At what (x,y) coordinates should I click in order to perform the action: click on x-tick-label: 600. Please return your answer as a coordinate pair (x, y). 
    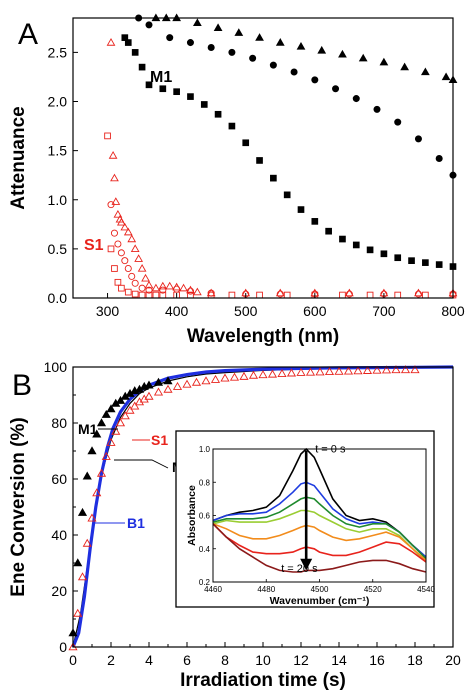
    Looking at the image, I should click on (315, 311).